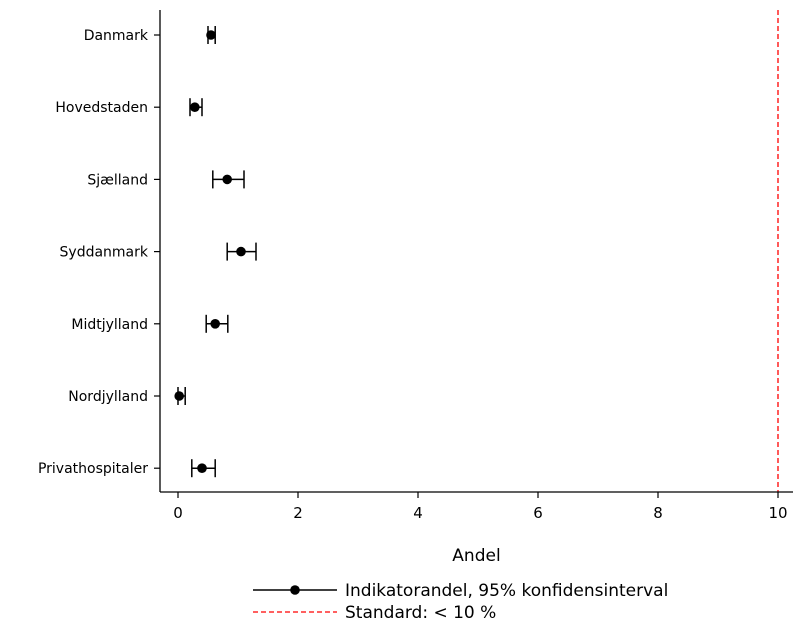  I want to click on category-label: Midtjylland, so click(109, 325).